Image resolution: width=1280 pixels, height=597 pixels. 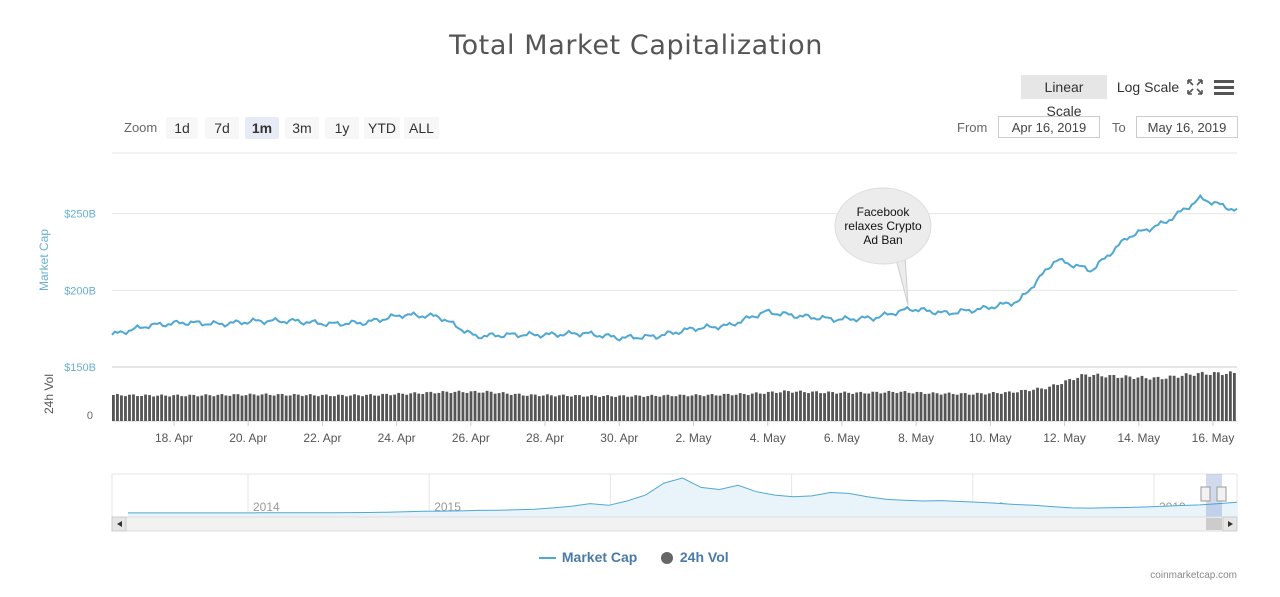 What do you see at coordinates (1224, 89) in the screenshot?
I see `menu-icon` at bounding box center [1224, 89].